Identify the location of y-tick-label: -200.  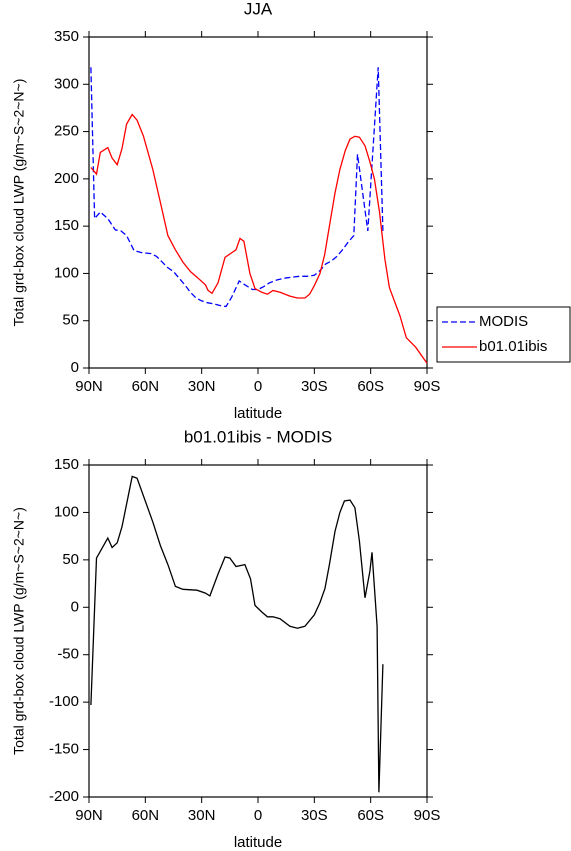
(64, 796).